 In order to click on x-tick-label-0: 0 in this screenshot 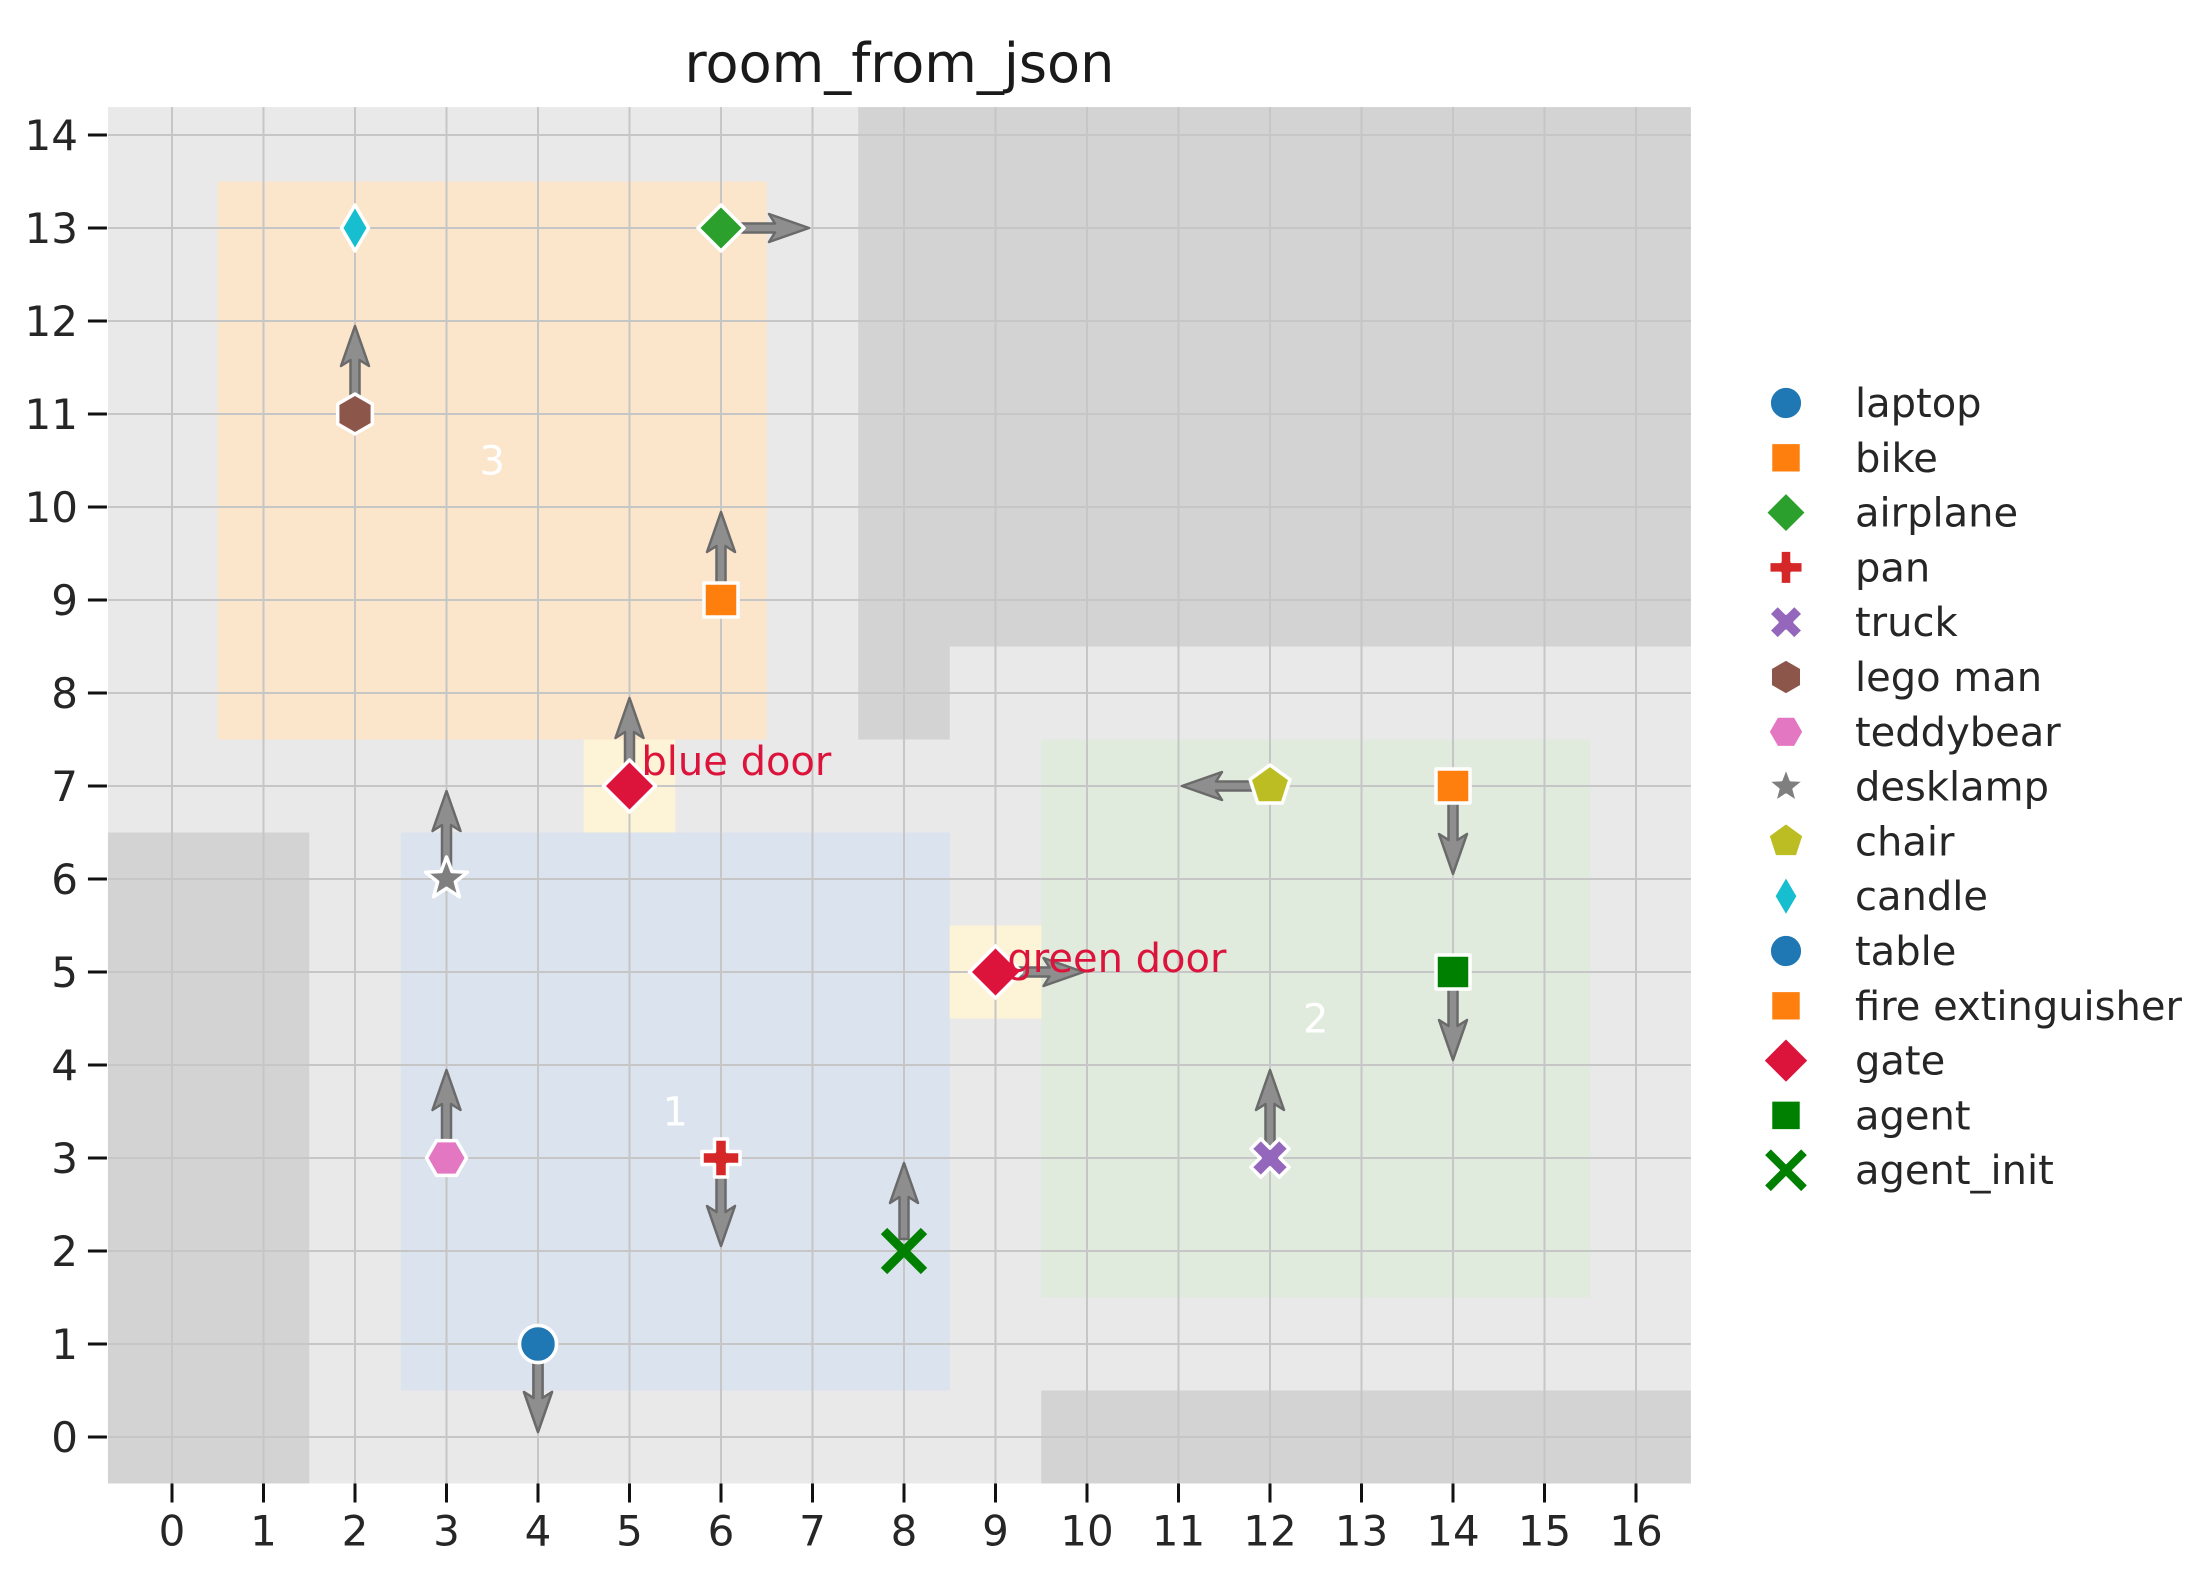, I will do `click(172, 1531)`.